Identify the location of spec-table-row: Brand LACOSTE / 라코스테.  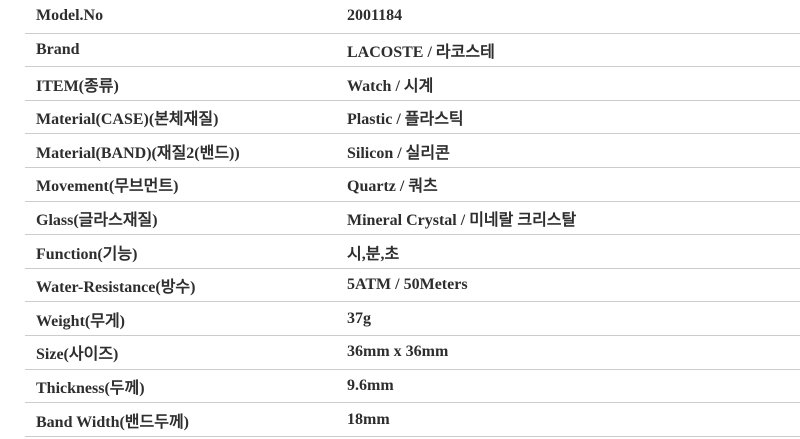
(412, 51).